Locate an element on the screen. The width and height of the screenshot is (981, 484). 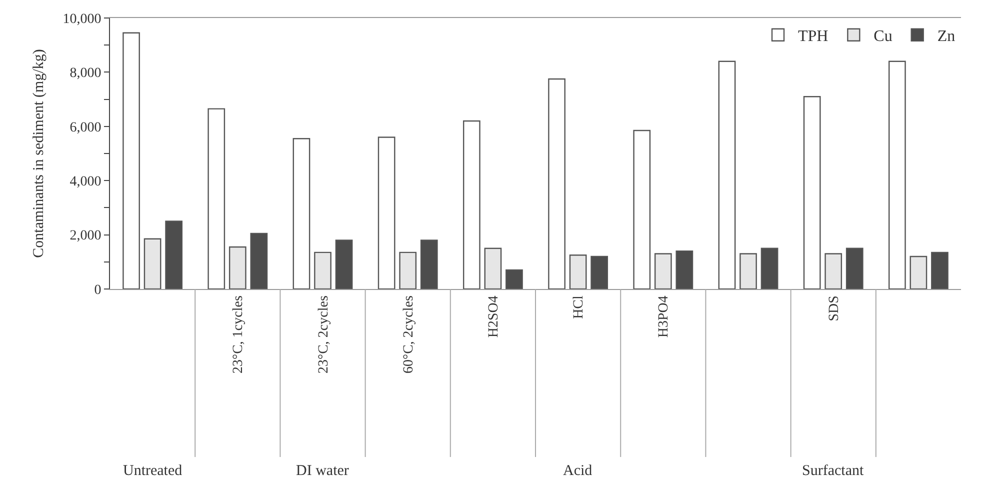
text: DI water is located at coordinates (322, 471).